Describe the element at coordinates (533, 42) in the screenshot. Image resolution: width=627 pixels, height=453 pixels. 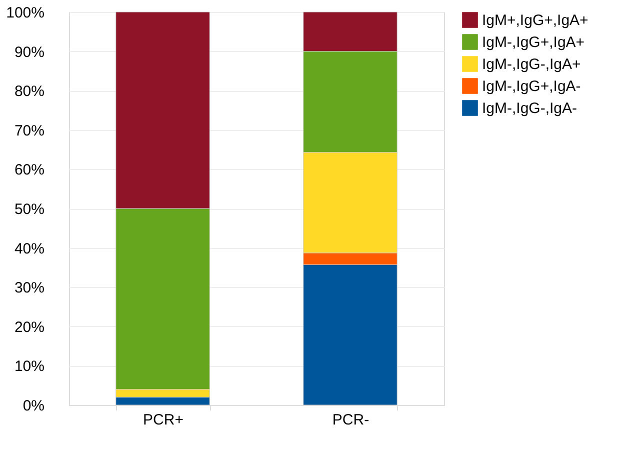
I see `legend-label: IgM-,IgG+,IgA+` at that location.